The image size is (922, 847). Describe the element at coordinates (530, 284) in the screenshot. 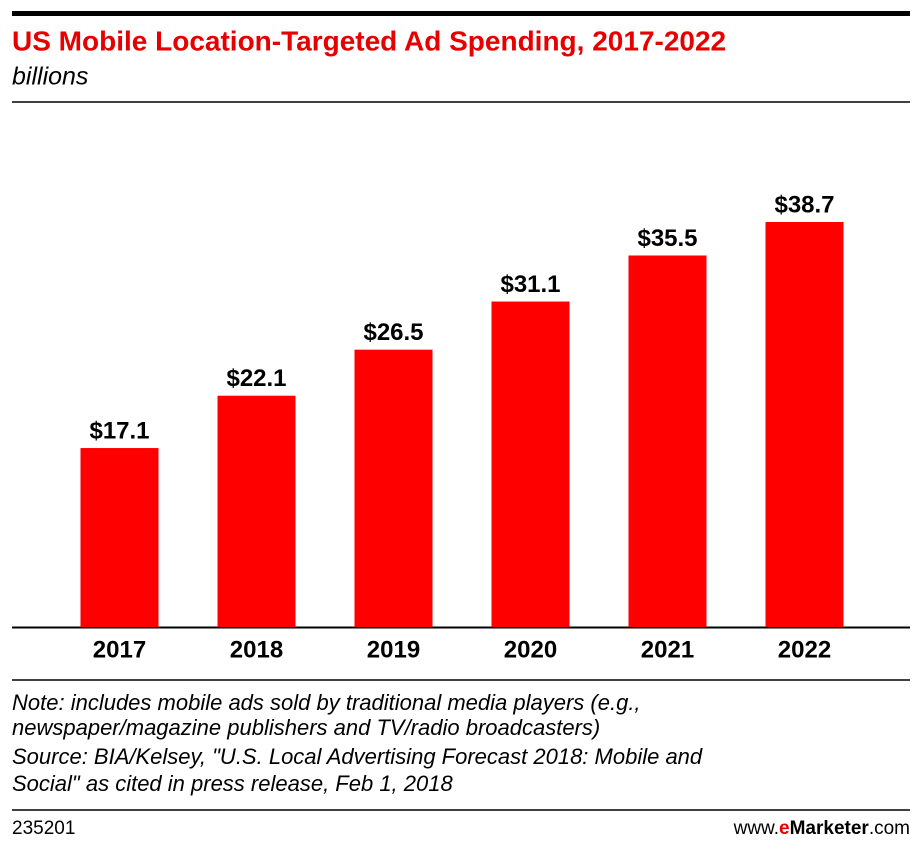

I see `value-label: $31.1` at that location.